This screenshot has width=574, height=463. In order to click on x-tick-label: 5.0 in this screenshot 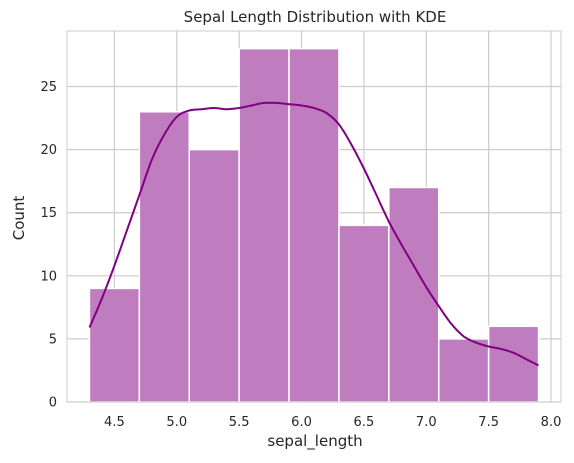, I will do `click(176, 422)`.